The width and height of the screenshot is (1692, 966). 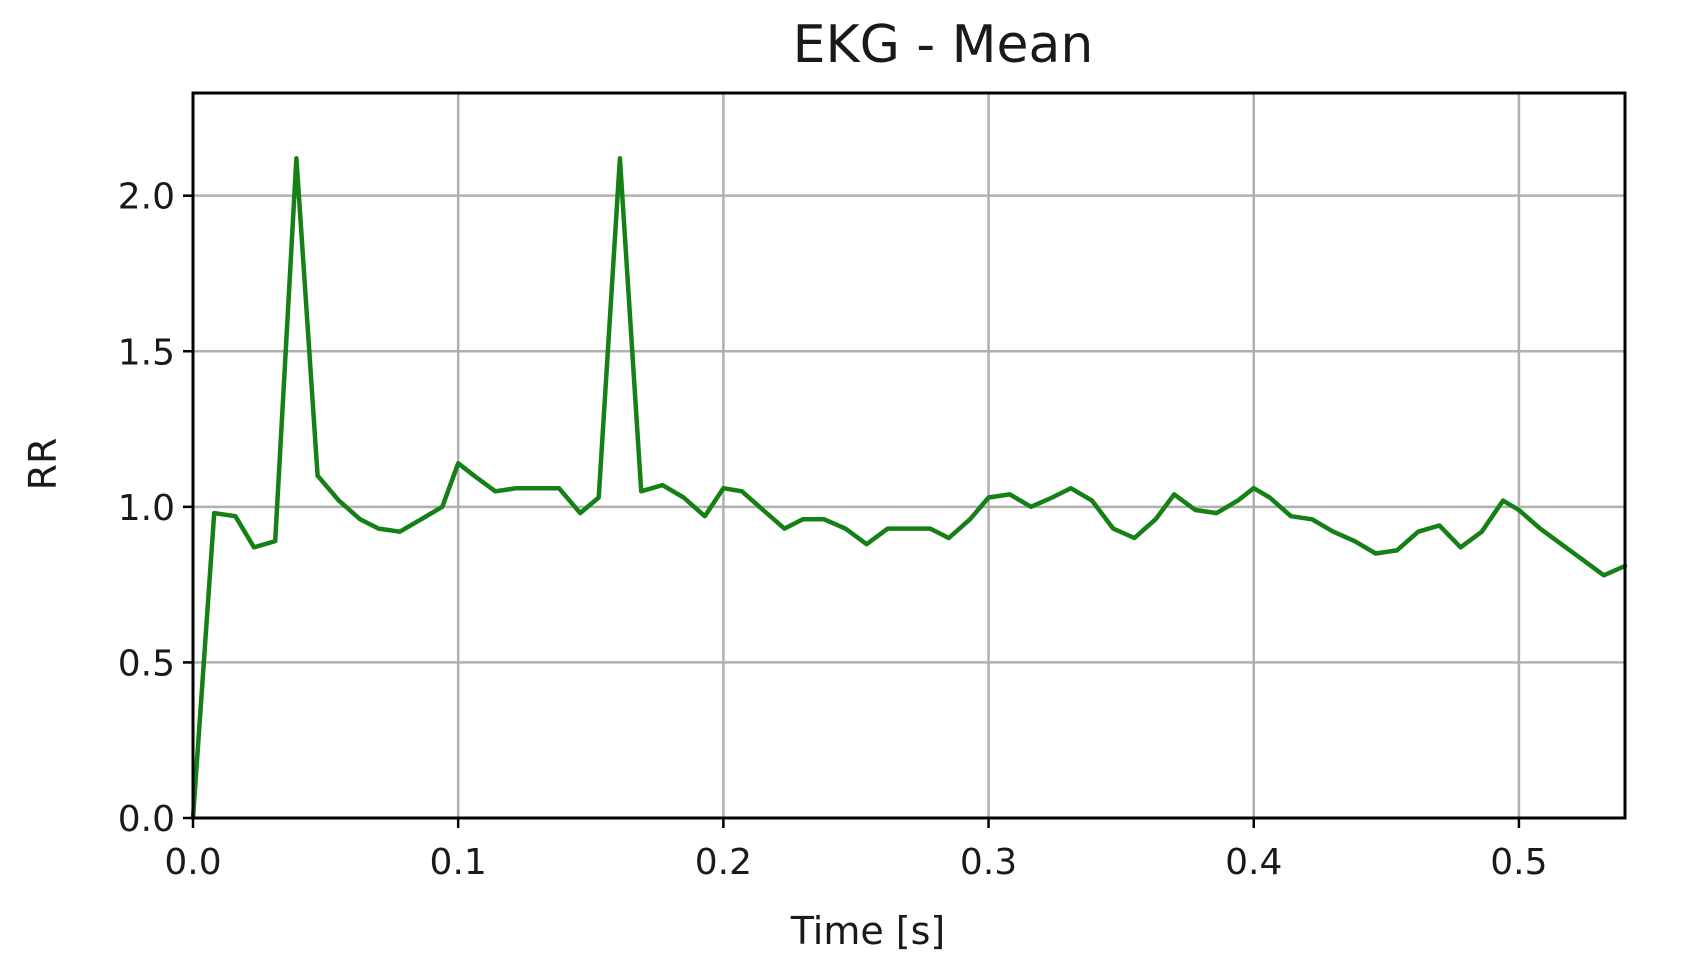 I want to click on x-tick-label: 0.4, so click(x=1253, y=862).